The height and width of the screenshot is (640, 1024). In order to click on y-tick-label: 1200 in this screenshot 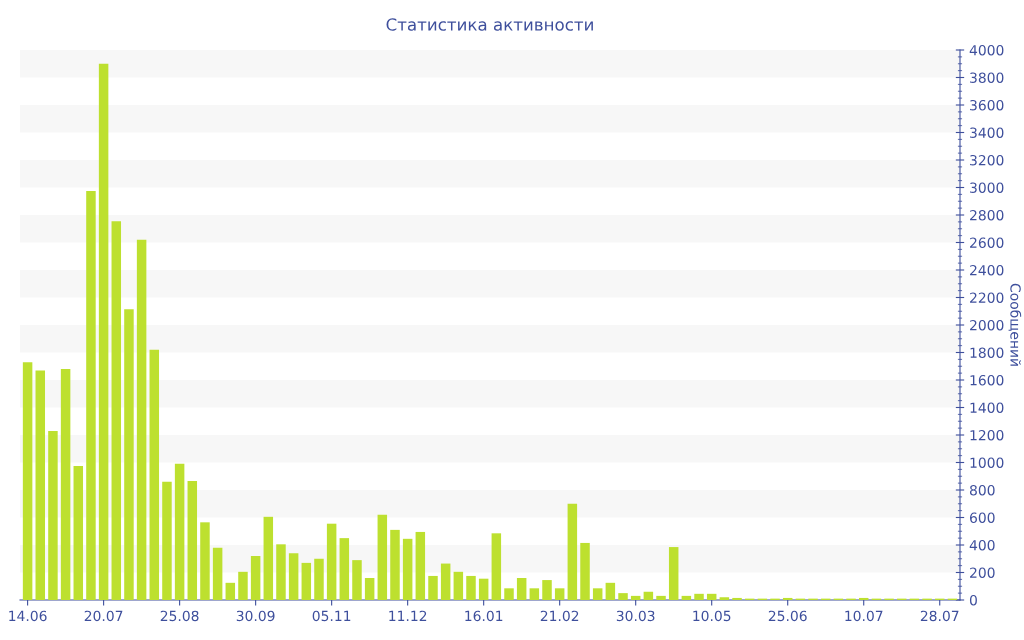, I will do `click(987, 435)`.